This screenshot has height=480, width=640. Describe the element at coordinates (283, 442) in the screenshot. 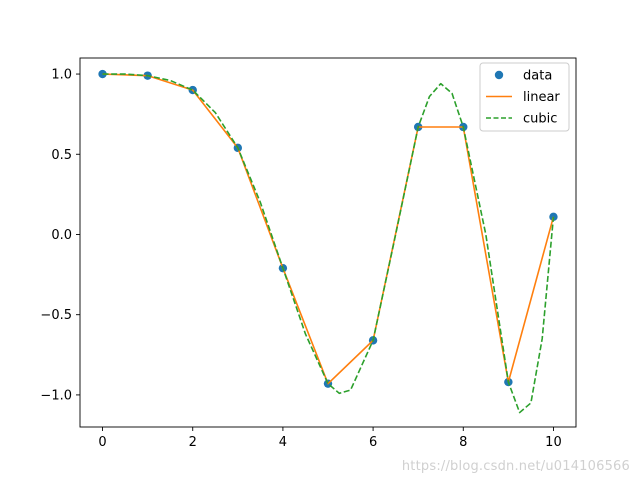

I see `x-tick-label: 4` at that location.